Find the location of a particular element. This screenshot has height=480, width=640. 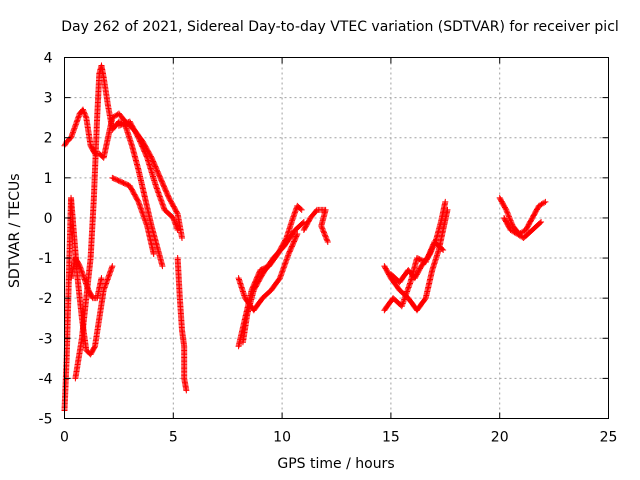

x-axis-label: GPS time / hours is located at coordinates (336, 464).